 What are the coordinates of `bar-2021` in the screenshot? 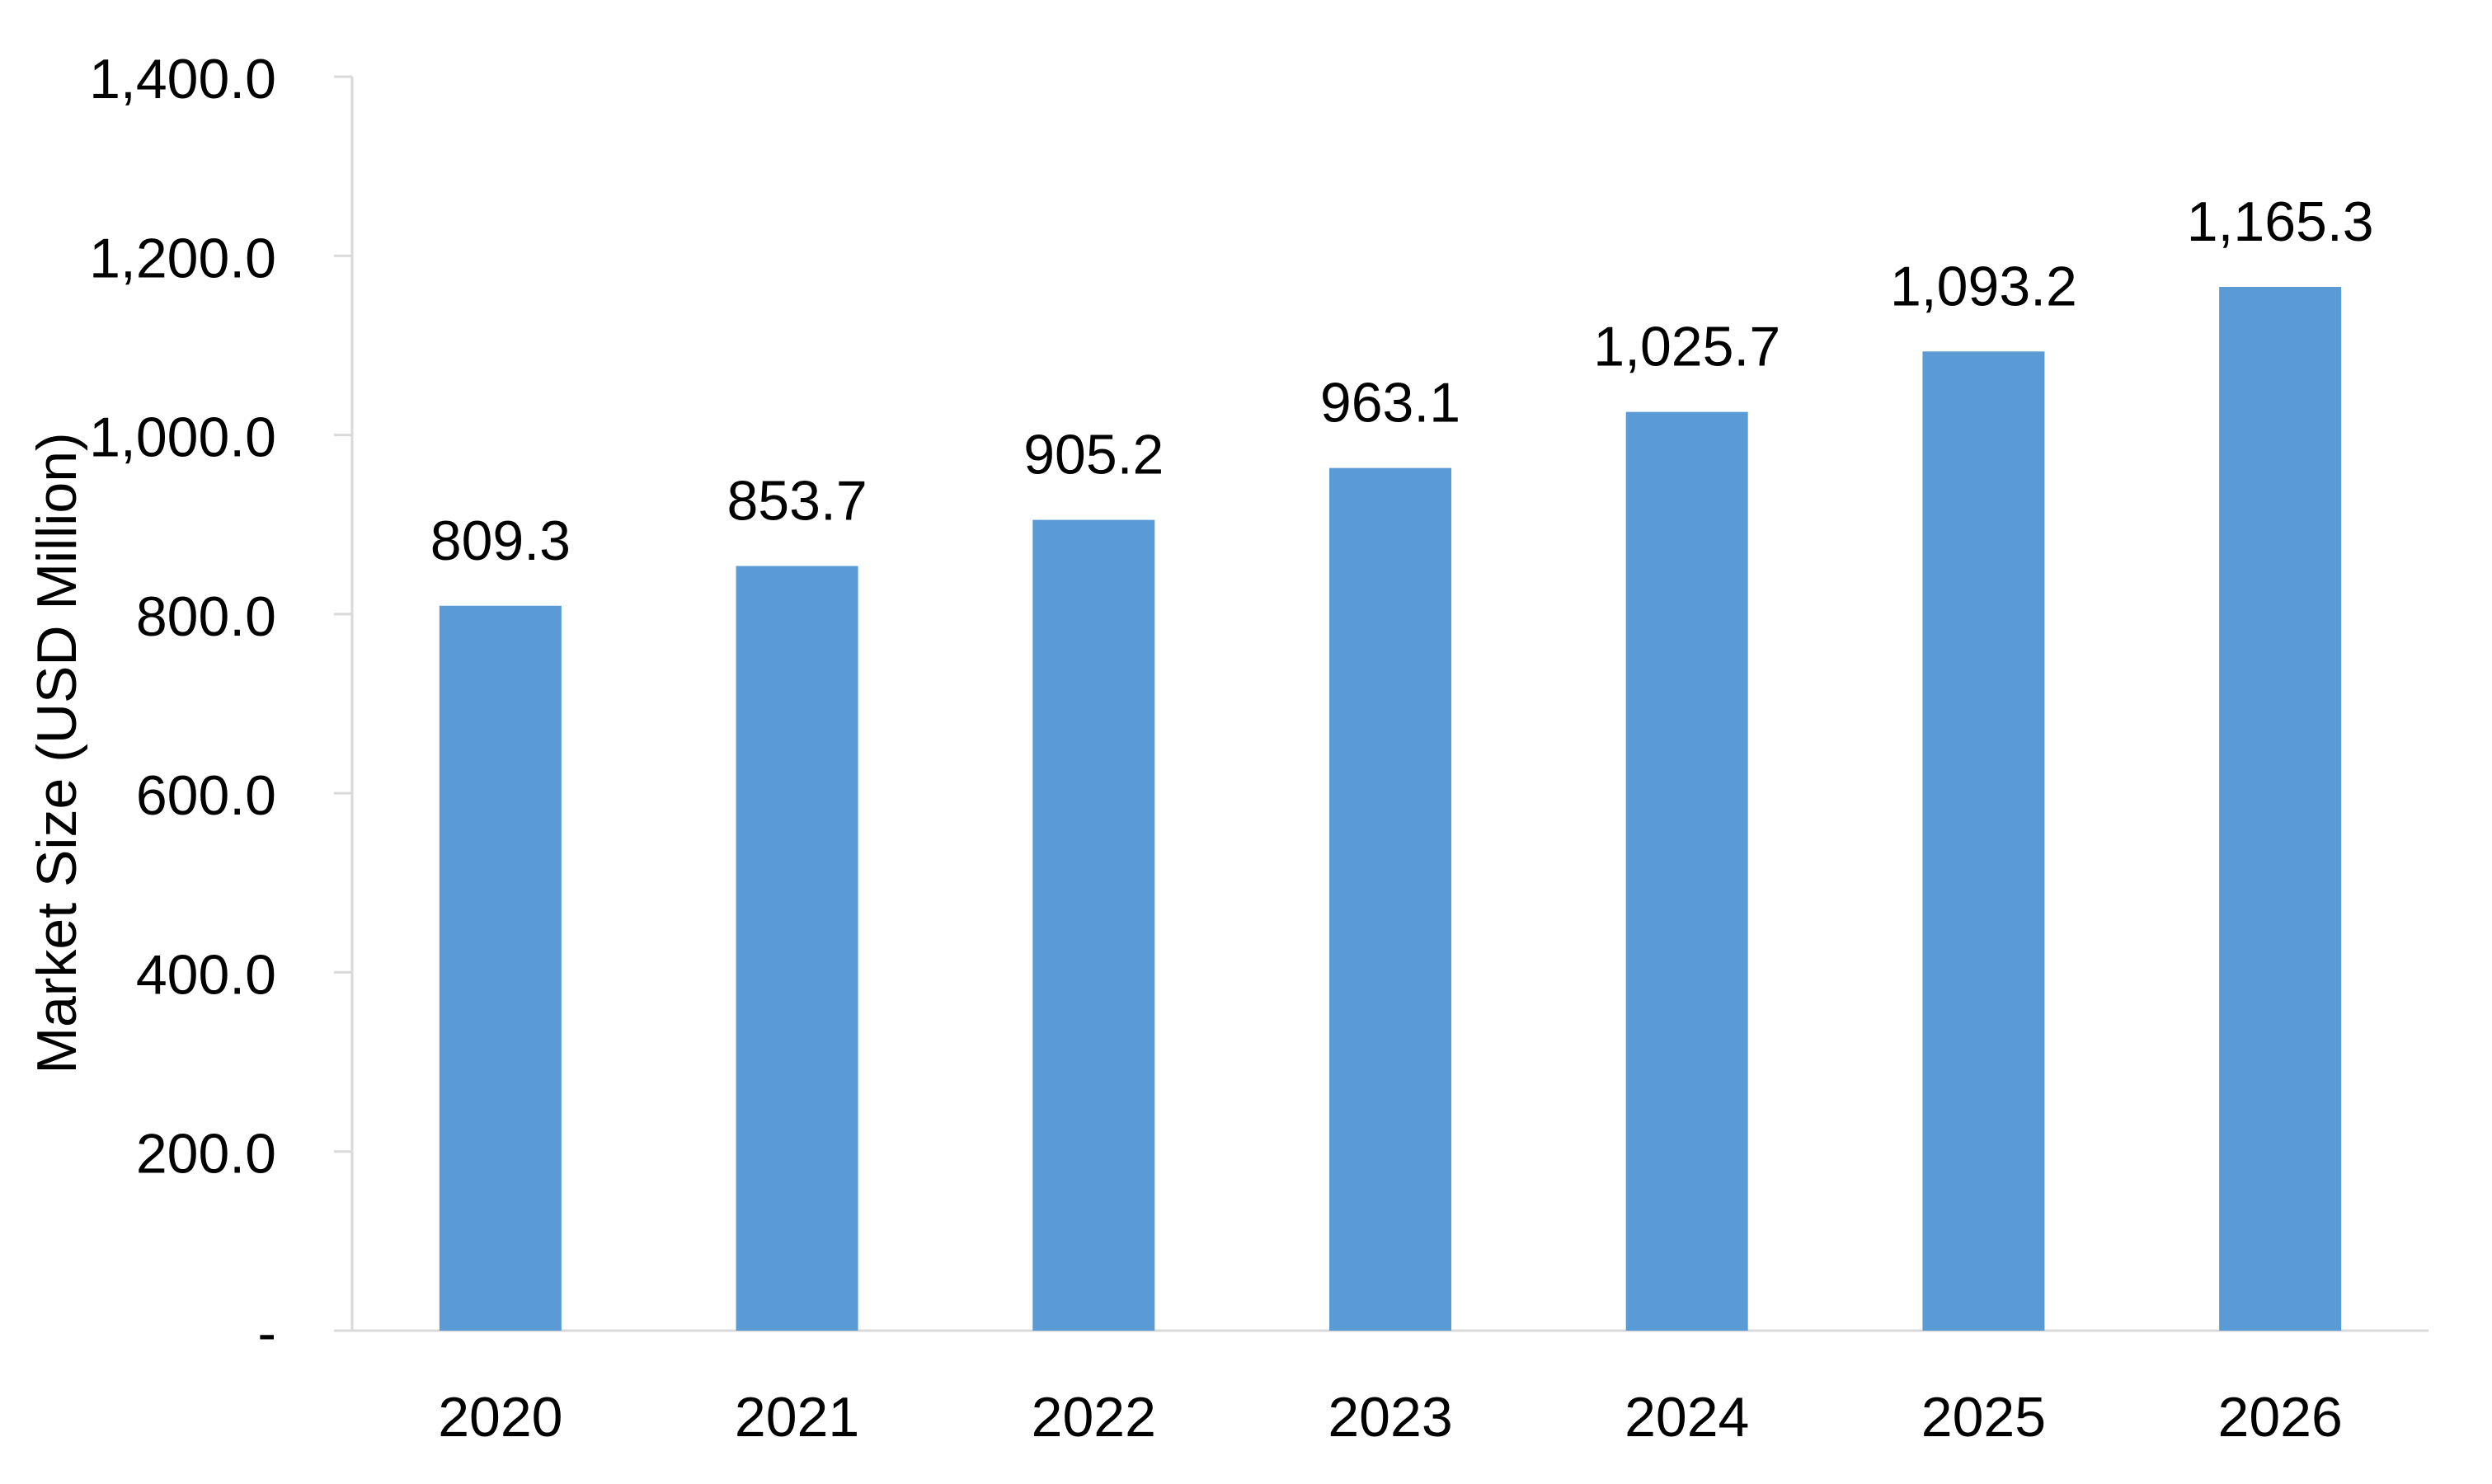 It's located at (797, 948).